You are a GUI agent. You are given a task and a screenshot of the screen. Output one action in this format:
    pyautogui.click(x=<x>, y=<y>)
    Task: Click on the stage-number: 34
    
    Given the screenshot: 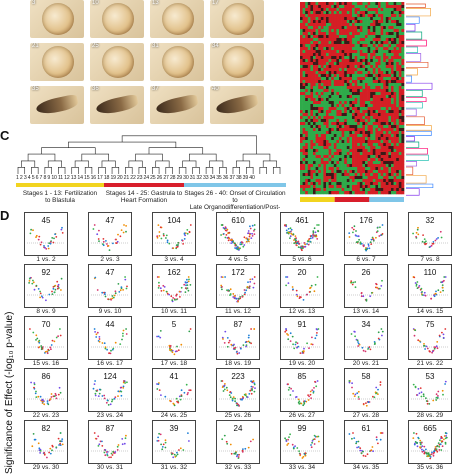 What is the action you would take?
    pyautogui.click(x=215, y=46)
    